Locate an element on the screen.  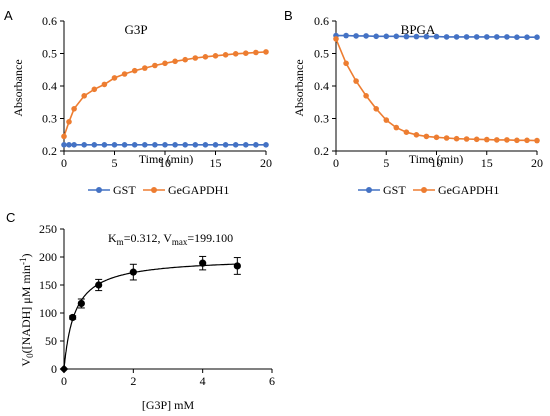
x-tick-label: 15 is located at coordinates (216, 163).